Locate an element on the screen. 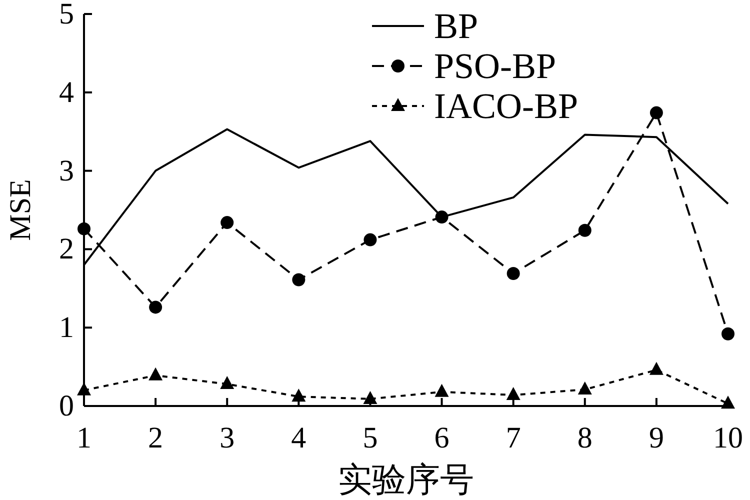 The image size is (750, 500). legend-label: PSO-BP is located at coordinates (495, 66).